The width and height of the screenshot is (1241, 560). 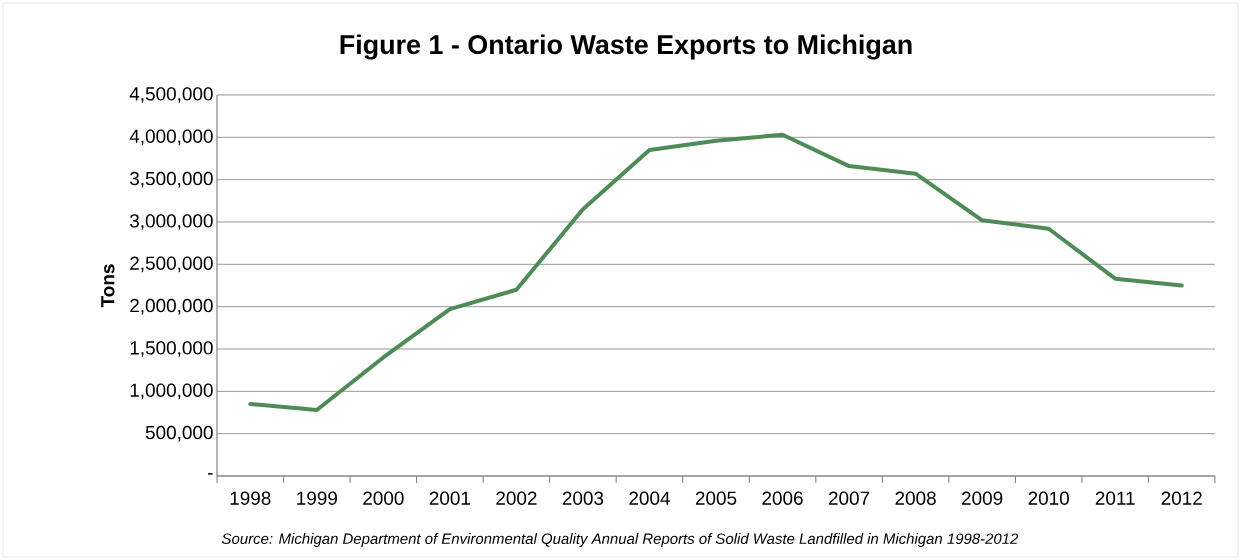 I want to click on y-axis-title: Tons, so click(x=108, y=286).